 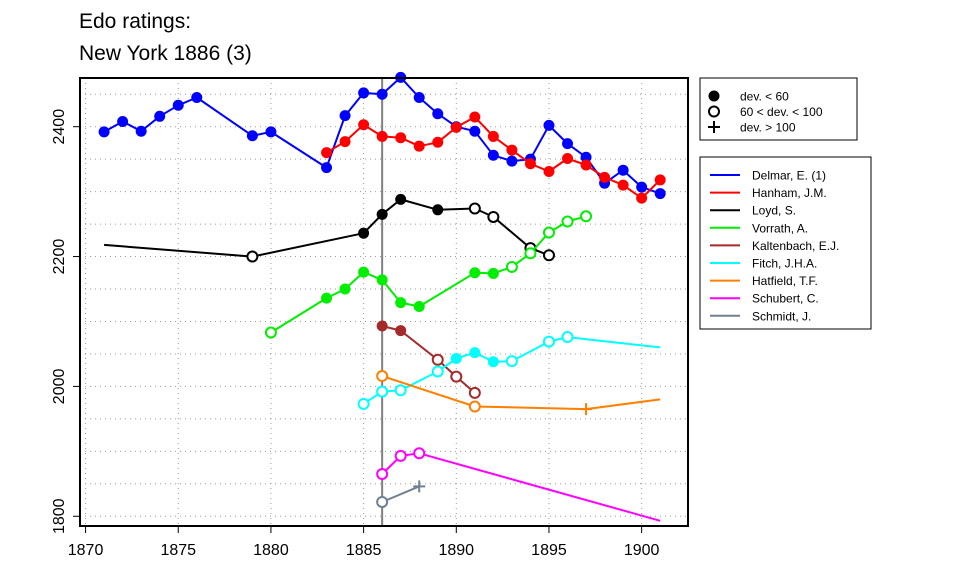 I want to click on y-tick-label: 2000, so click(x=59, y=387).